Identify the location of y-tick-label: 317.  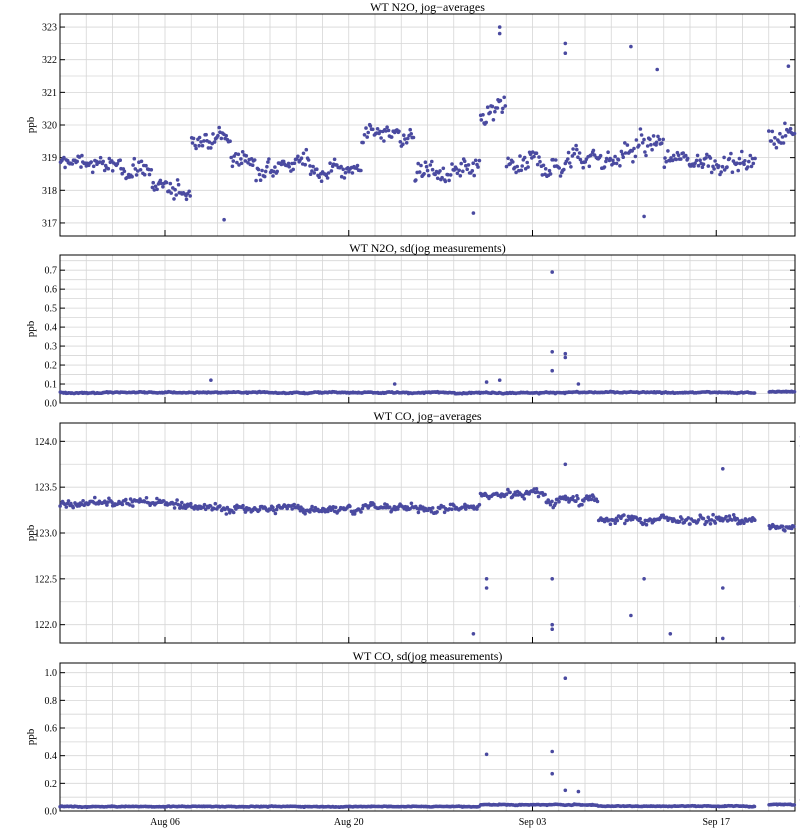
(49, 223).